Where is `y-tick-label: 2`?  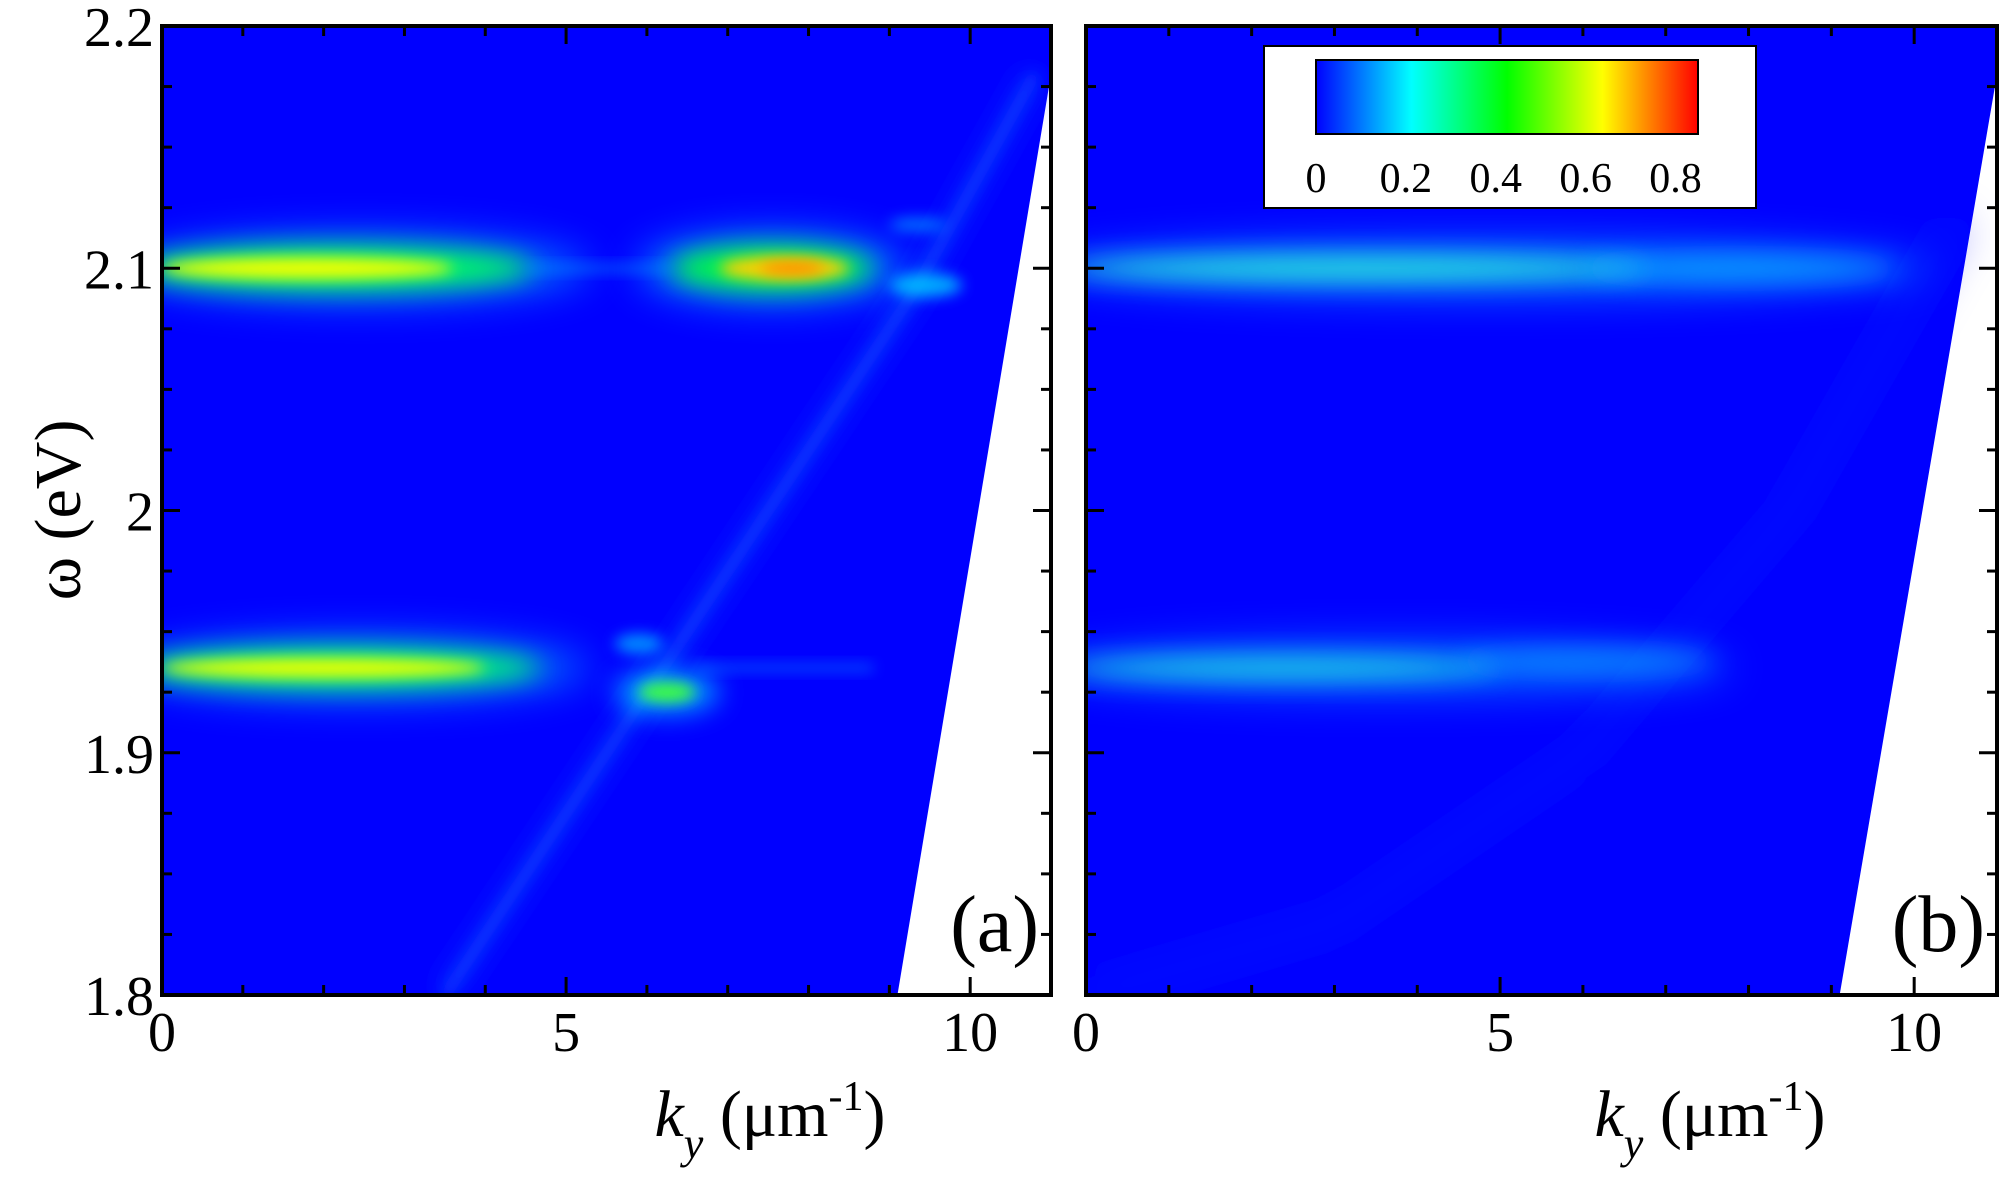 y-tick-label: 2 is located at coordinates (140, 513).